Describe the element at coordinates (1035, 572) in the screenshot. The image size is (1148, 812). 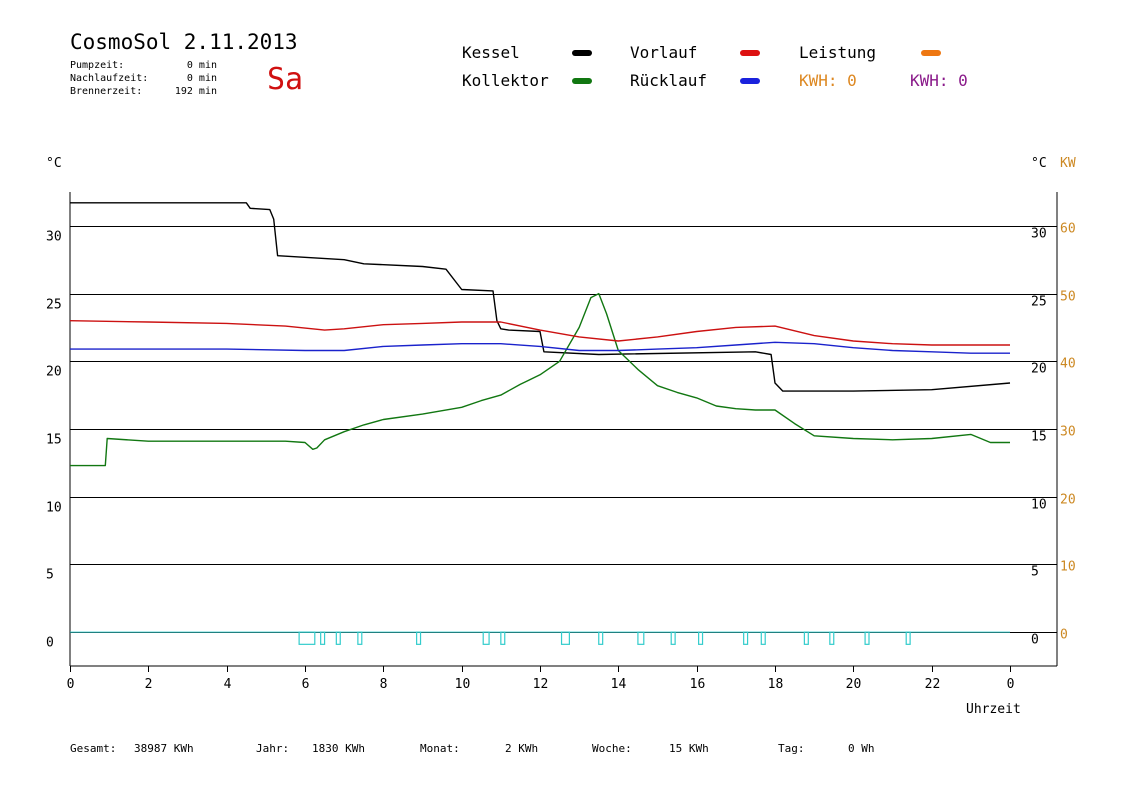
I see `y-tick-label-right: 5` at that location.